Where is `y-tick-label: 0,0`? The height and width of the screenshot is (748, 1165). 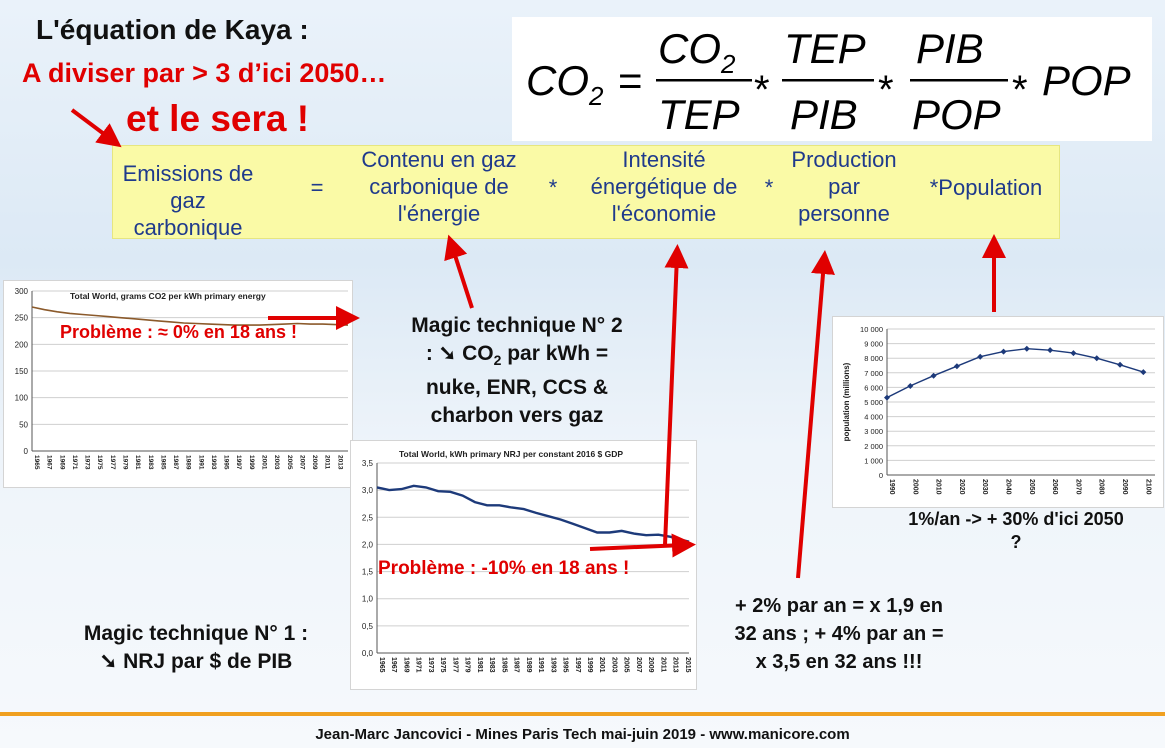
y-tick-label: 0,0 is located at coordinates (368, 653).